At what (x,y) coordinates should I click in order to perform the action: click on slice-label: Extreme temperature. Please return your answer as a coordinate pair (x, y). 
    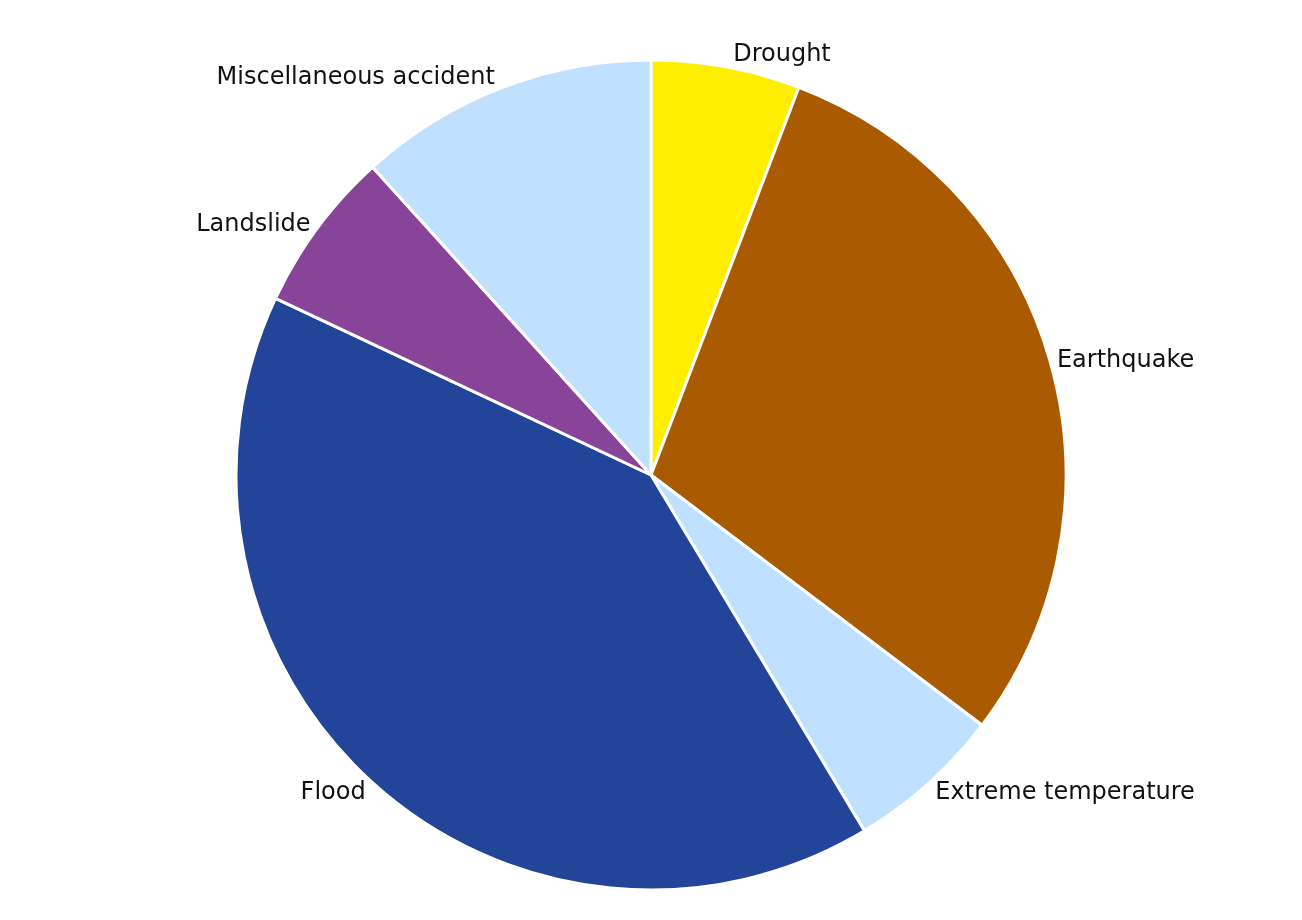
    Looking at the image, I should click on (1065, 791).